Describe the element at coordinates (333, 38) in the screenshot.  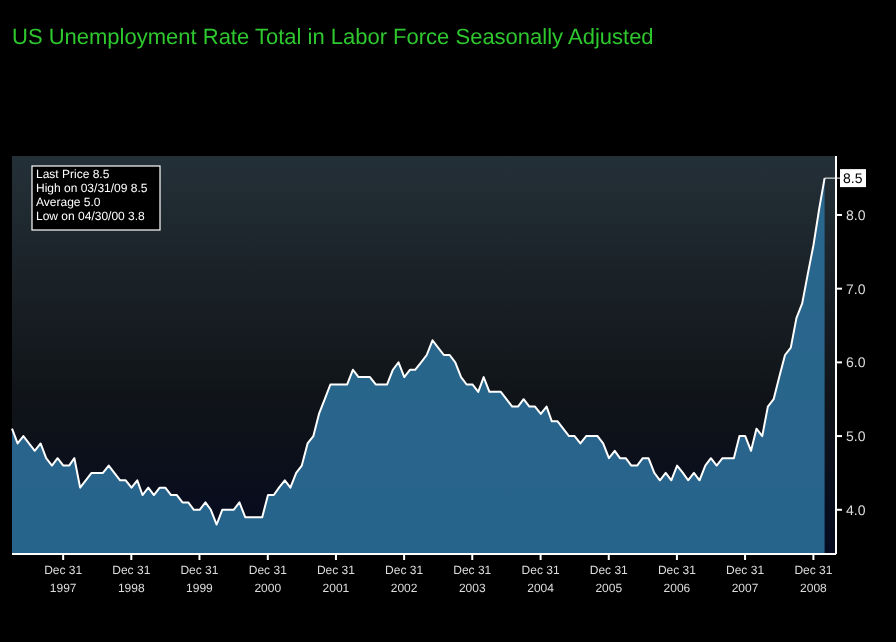
I see `chart-title: US Unemployment Rate Total in Labor Force Seasonally Adjusted` at that location.